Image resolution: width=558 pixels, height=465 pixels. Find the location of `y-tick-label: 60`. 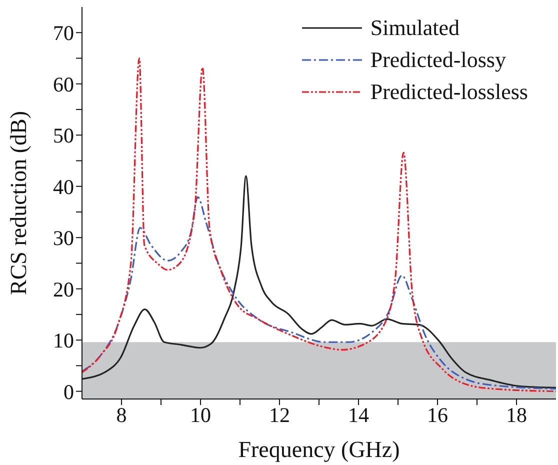

y-tick-label: 60 is located at coordinates (63, 84).